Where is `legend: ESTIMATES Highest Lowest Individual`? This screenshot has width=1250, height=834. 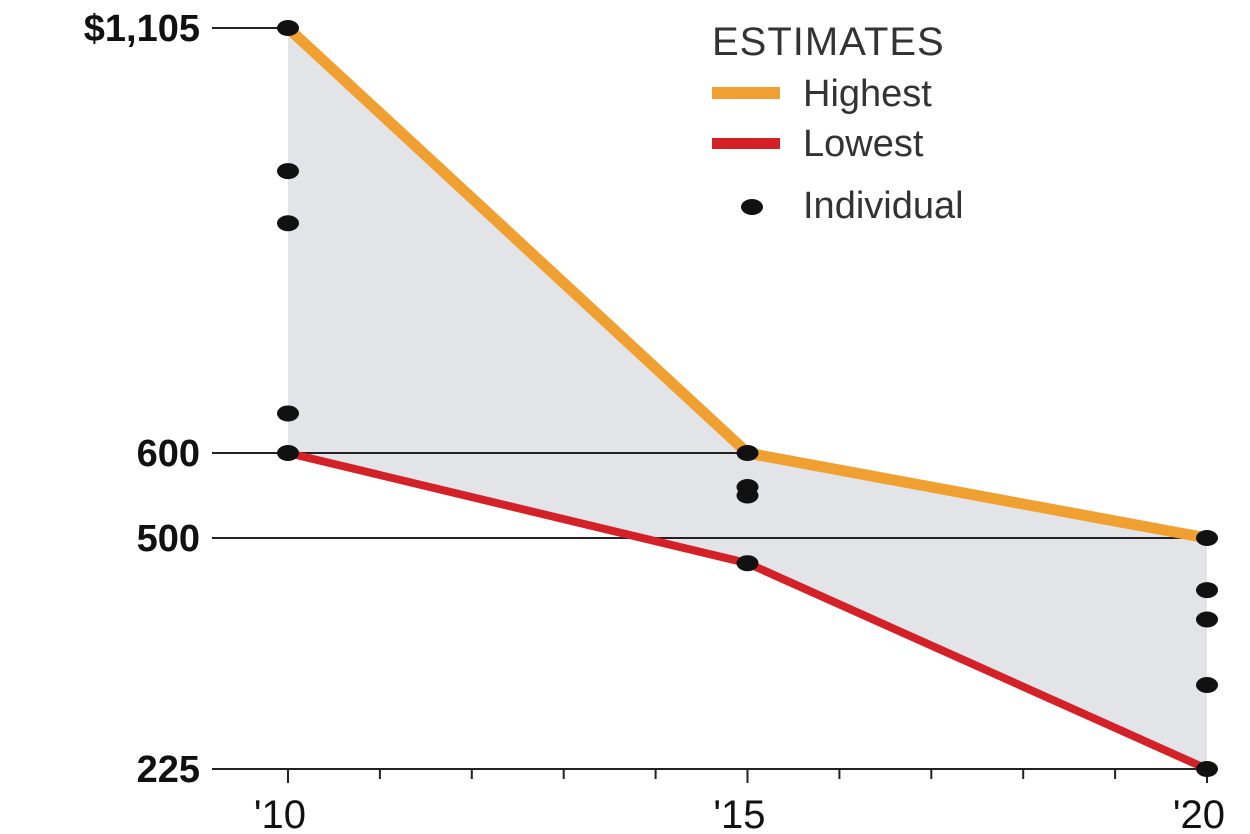
legend: ESTIMATES Highest Lowest Individual is located at coordinates (838, 123).